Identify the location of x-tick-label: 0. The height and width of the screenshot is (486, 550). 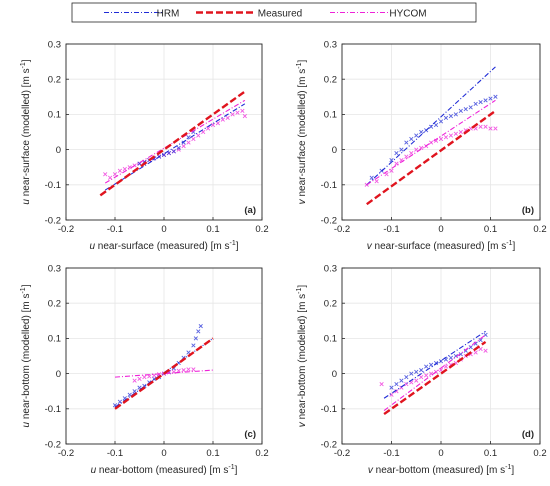
(440, 229).